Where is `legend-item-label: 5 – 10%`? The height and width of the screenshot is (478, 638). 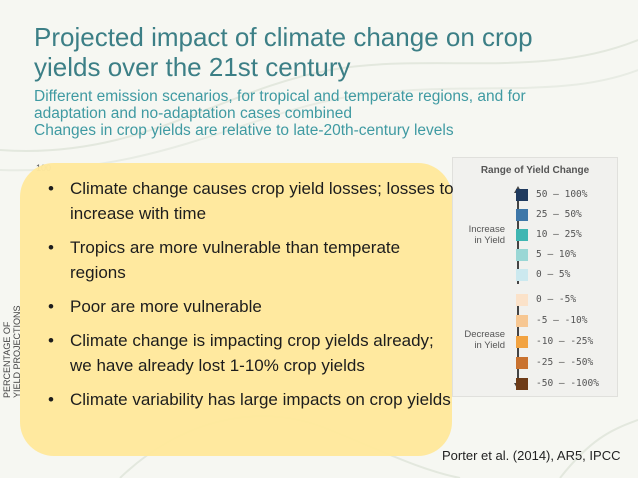
legend-item-label: 5 – 10% is located at coordinates (556, 254).